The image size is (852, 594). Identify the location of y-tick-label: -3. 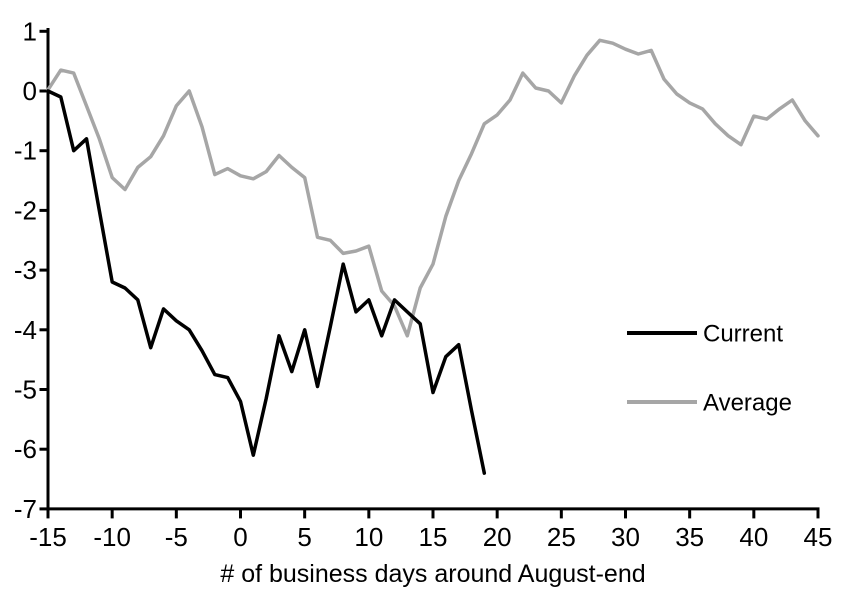
(25, 270).